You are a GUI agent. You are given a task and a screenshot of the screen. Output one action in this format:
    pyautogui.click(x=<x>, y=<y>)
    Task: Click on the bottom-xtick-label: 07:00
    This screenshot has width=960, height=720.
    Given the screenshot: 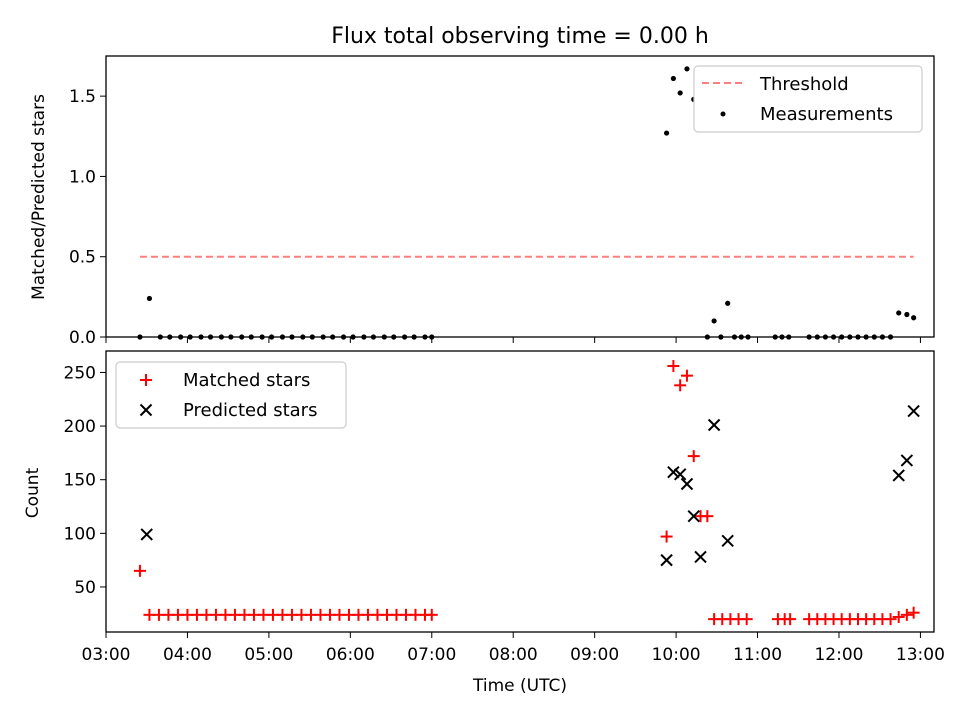 What is the action you would take?
    pyautogui.click(x=431, y=655)
    